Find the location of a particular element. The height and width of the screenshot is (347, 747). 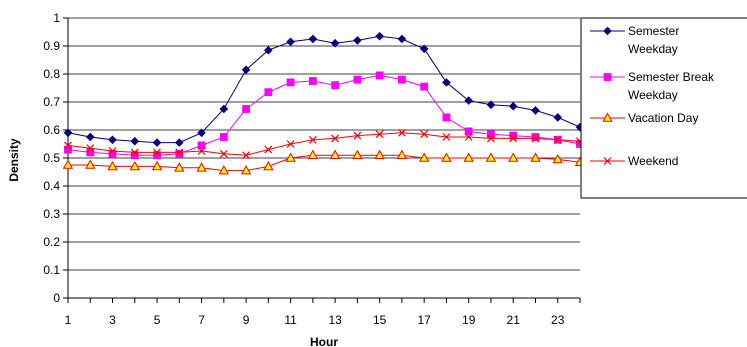

series-vacation-day is located at coordinates (324, 162).